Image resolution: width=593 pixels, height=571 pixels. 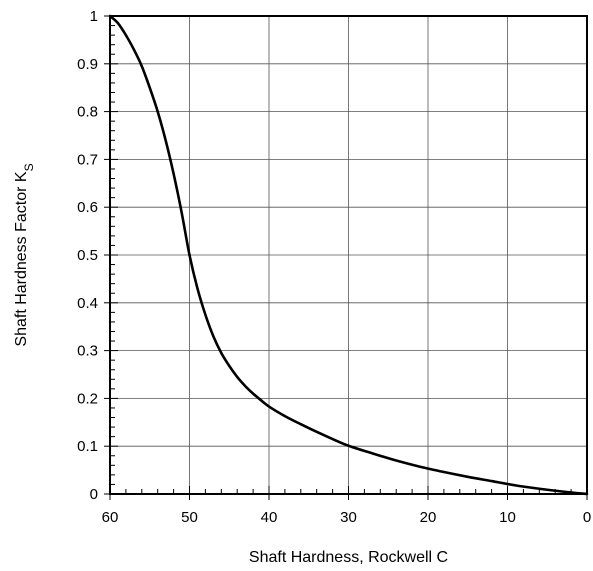 What do you see at coordinates (87, 112) in the screenshot?
I see `y-tick-label: 0.8` at bounding box center [87, 112].